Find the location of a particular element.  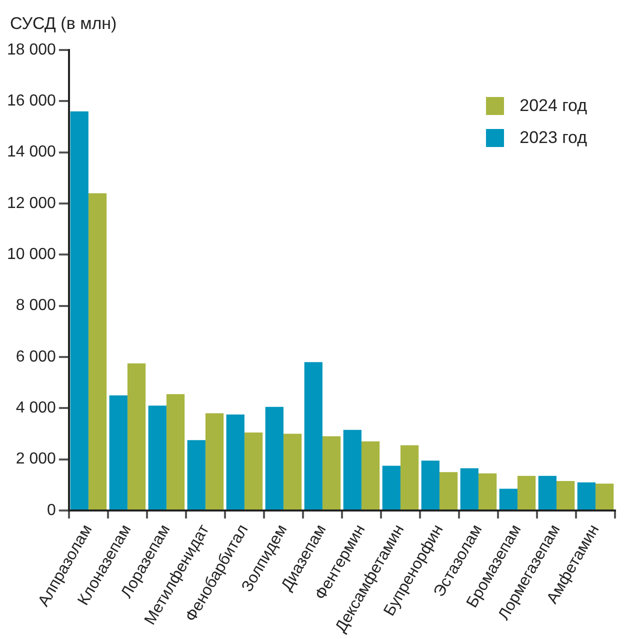

y-tick-label: 6 000 is located at coordinates (36, 357).